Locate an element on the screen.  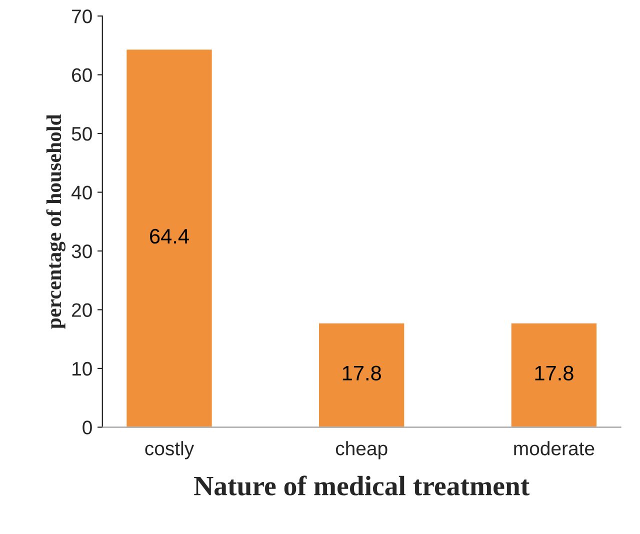
x-tick-label: costly is located at coordinates (169, 450).